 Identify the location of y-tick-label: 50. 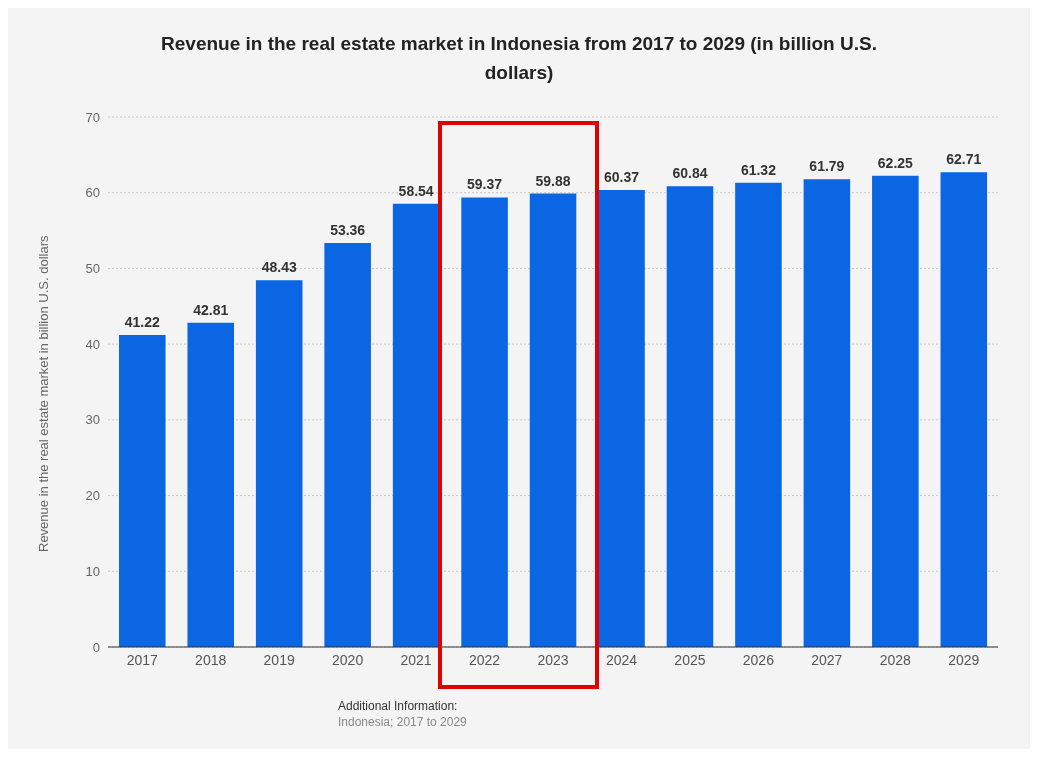
(92, 269).